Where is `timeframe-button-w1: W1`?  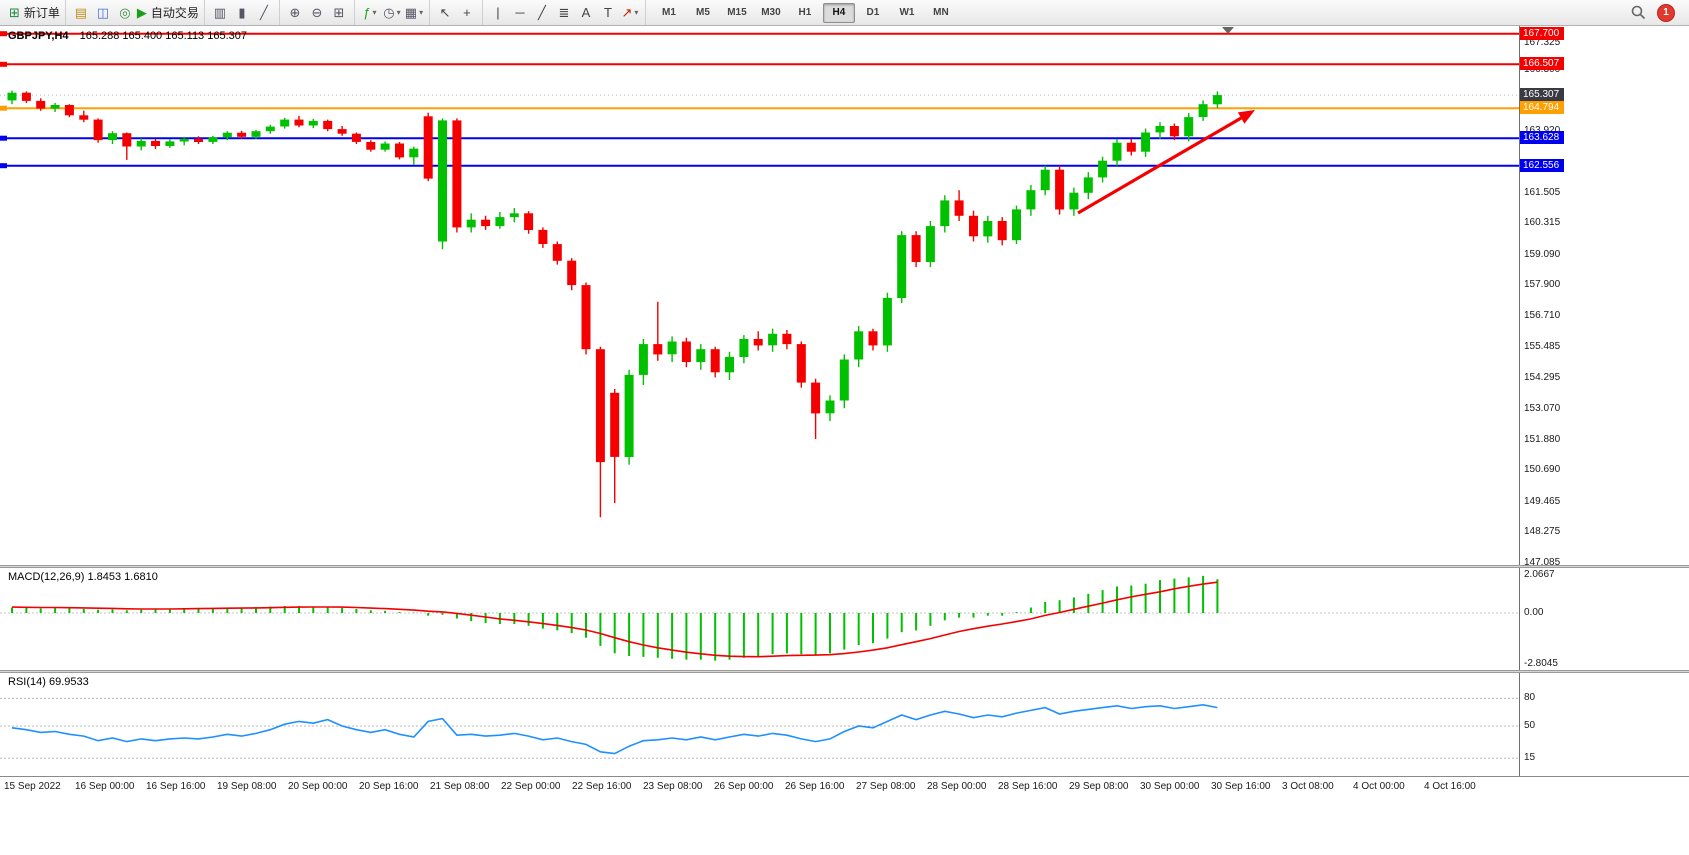 timeframe-button-w1: W1 is located at coordinates (907, 12).